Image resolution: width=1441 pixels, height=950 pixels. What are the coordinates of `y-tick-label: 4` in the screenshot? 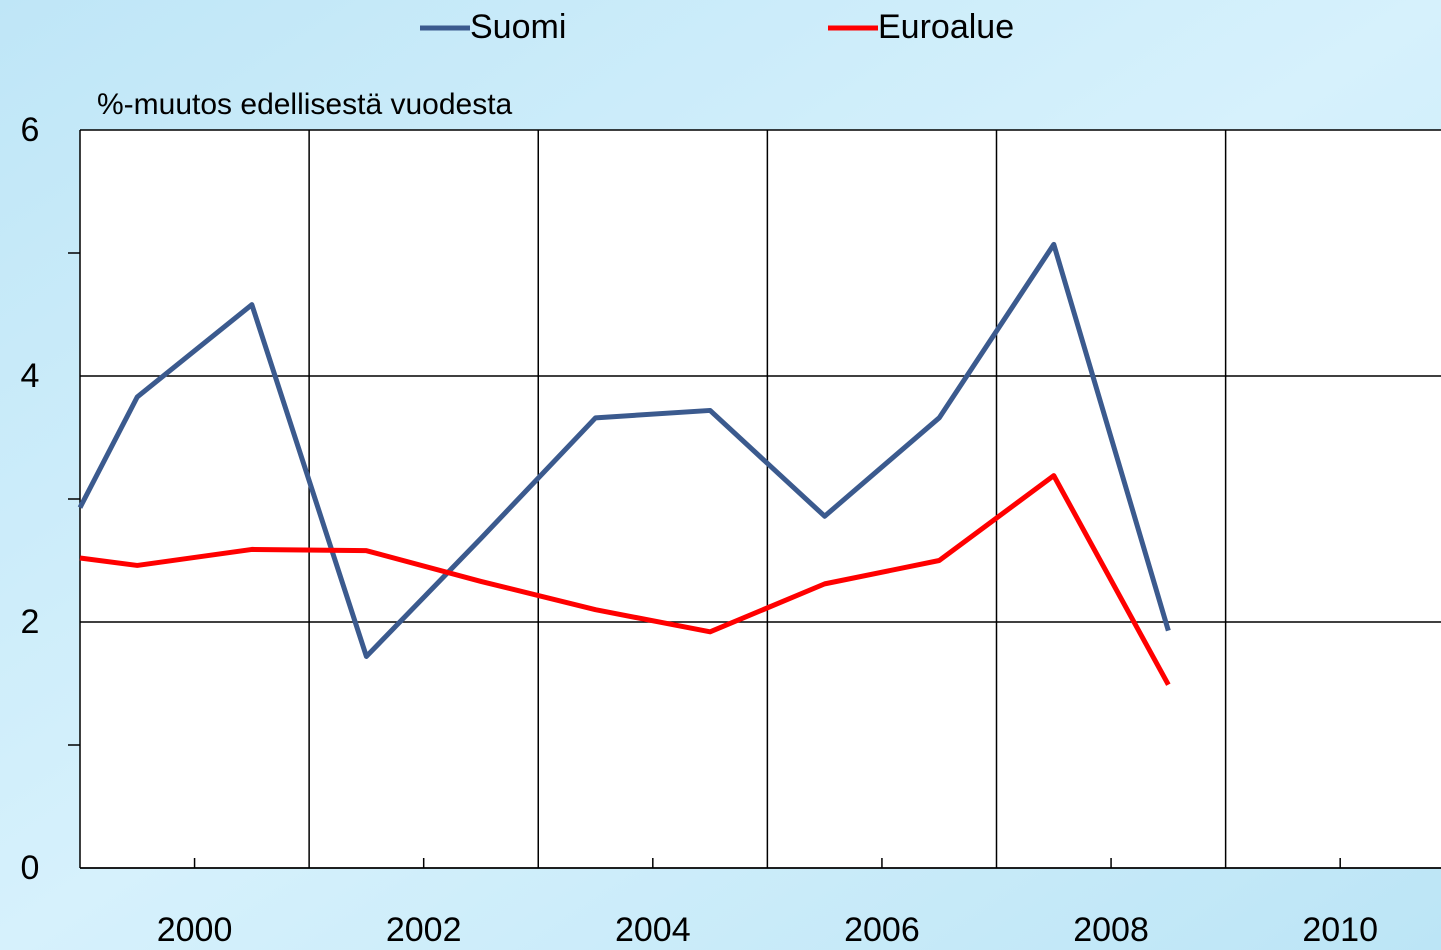 It's located at (30, 376).